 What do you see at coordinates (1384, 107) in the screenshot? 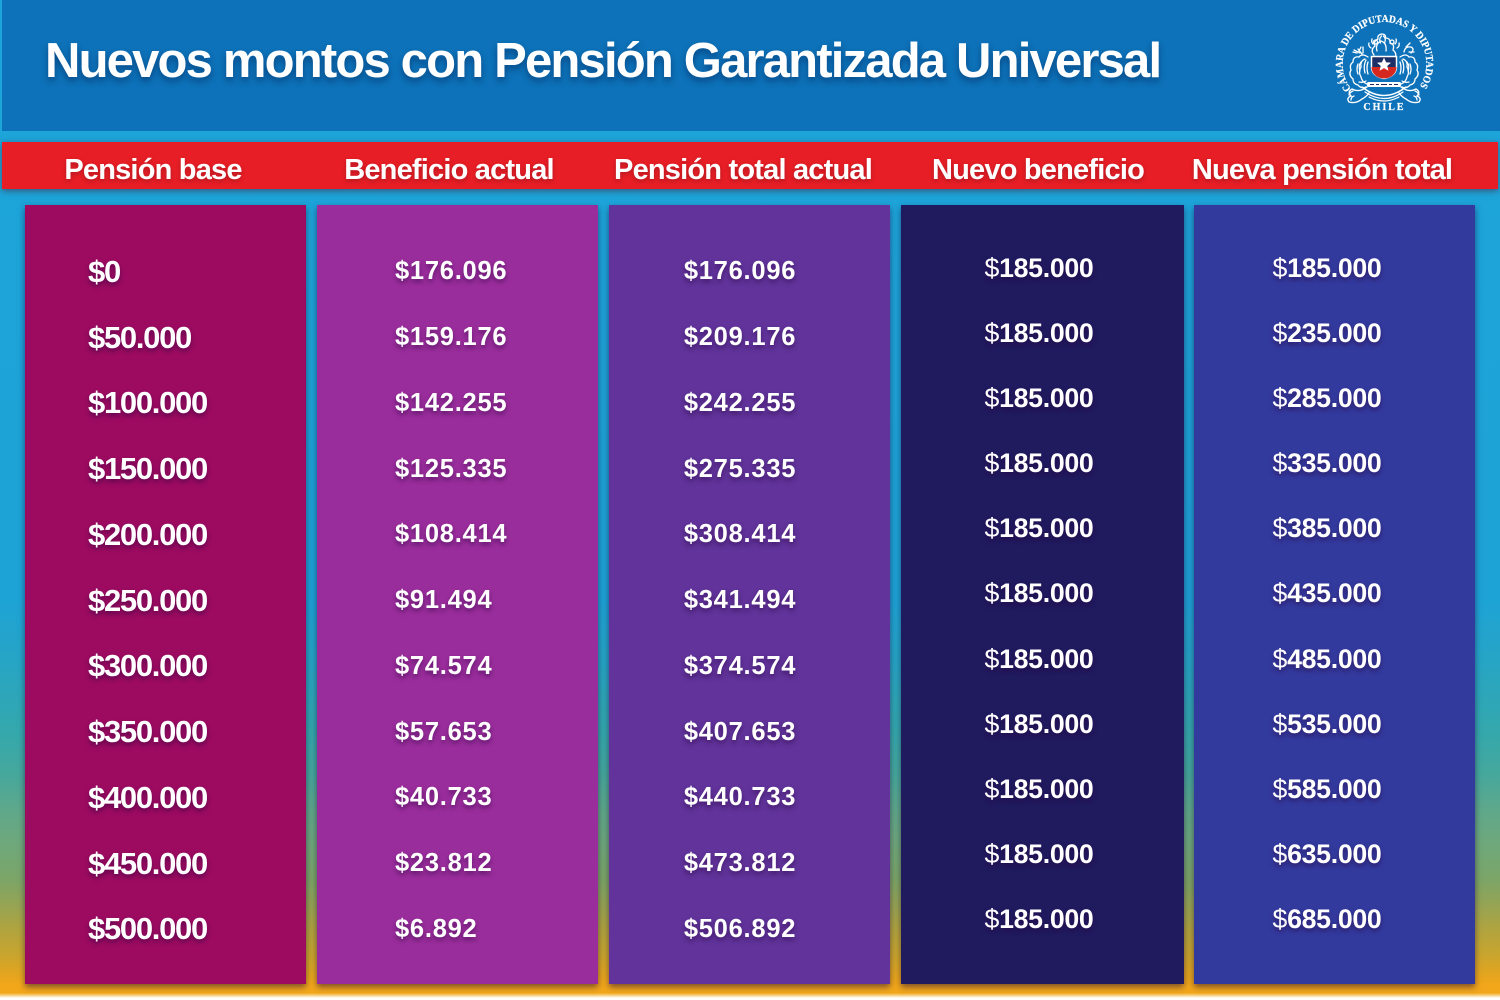
I see `svg-text: CHILE` at bounding box center [1384, 107].